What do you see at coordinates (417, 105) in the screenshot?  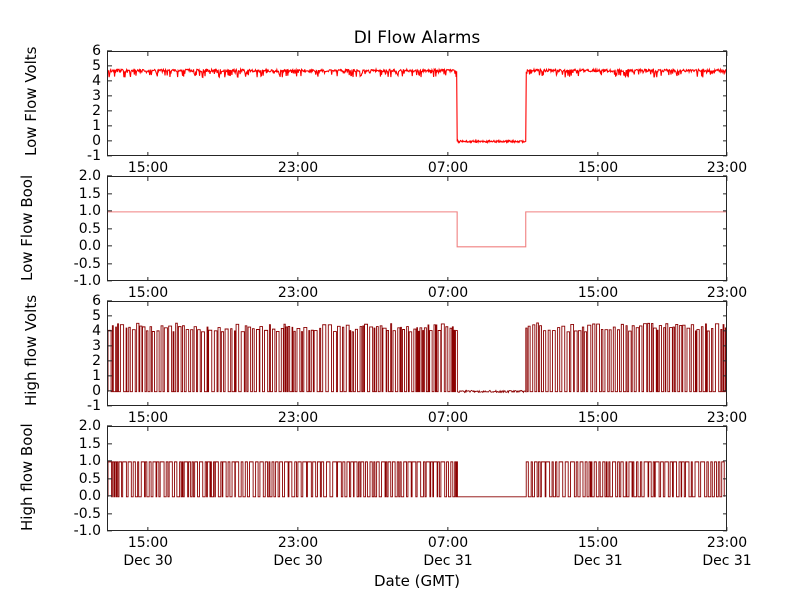 I see `trace-polyline` at bounding box center [417, 105].